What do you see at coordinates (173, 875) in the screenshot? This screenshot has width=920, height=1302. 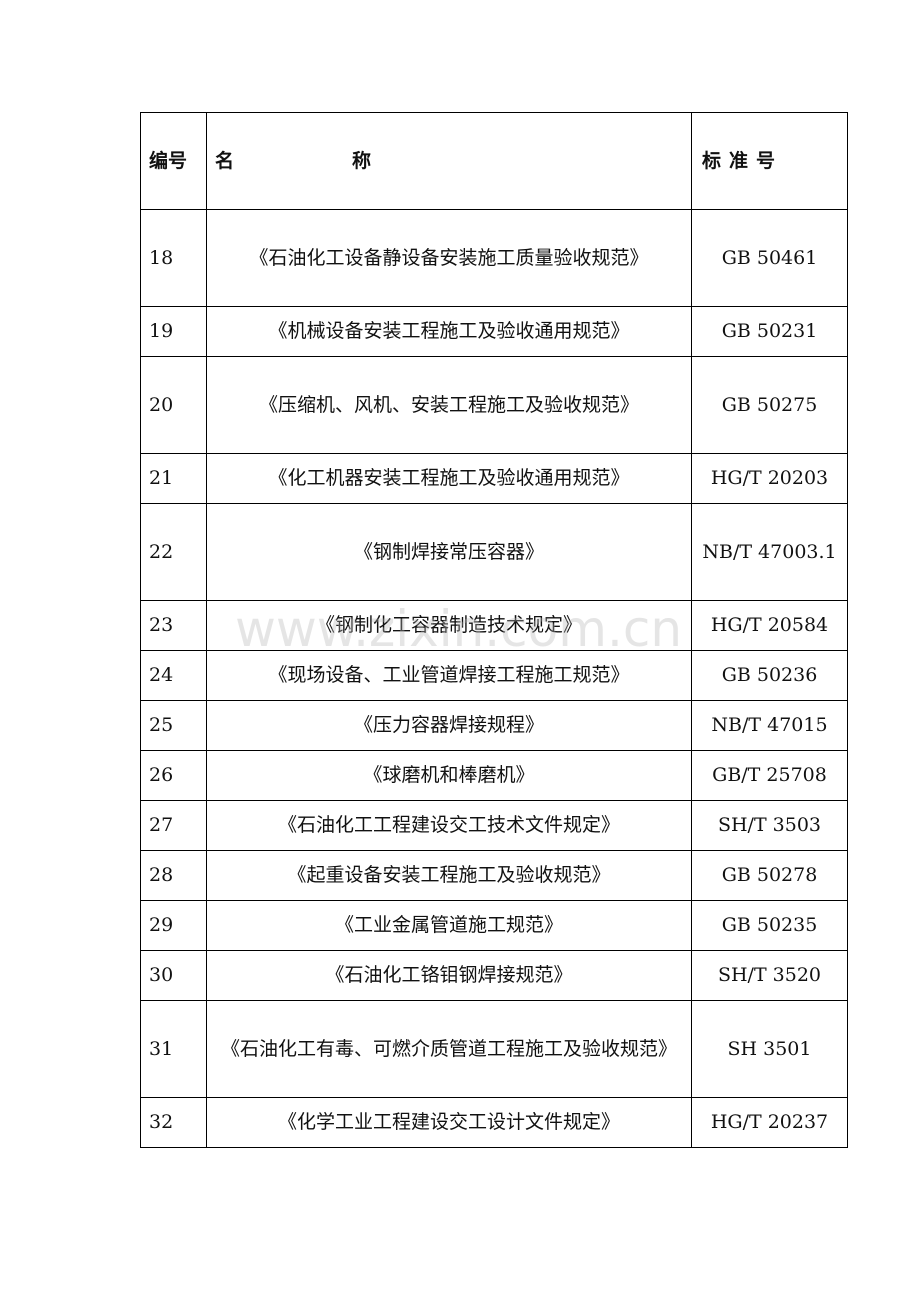 I see `row-number: 28` at bounding box center [173, 875].